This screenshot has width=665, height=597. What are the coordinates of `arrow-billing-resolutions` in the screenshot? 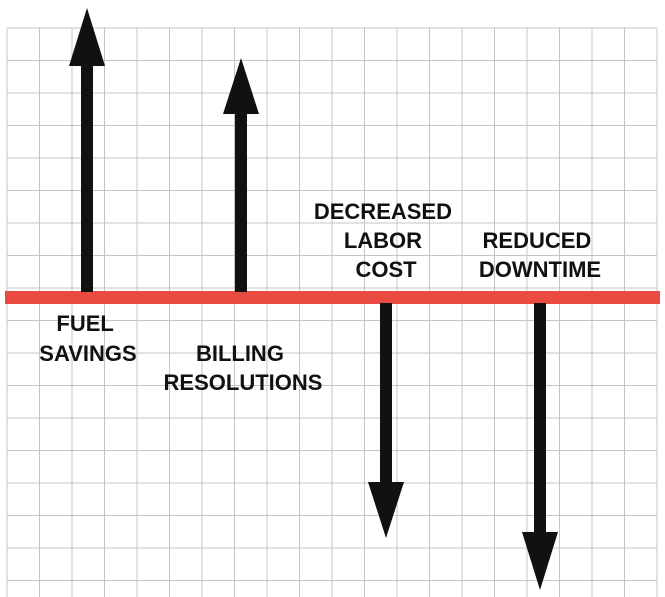 It's located at (241, 175).